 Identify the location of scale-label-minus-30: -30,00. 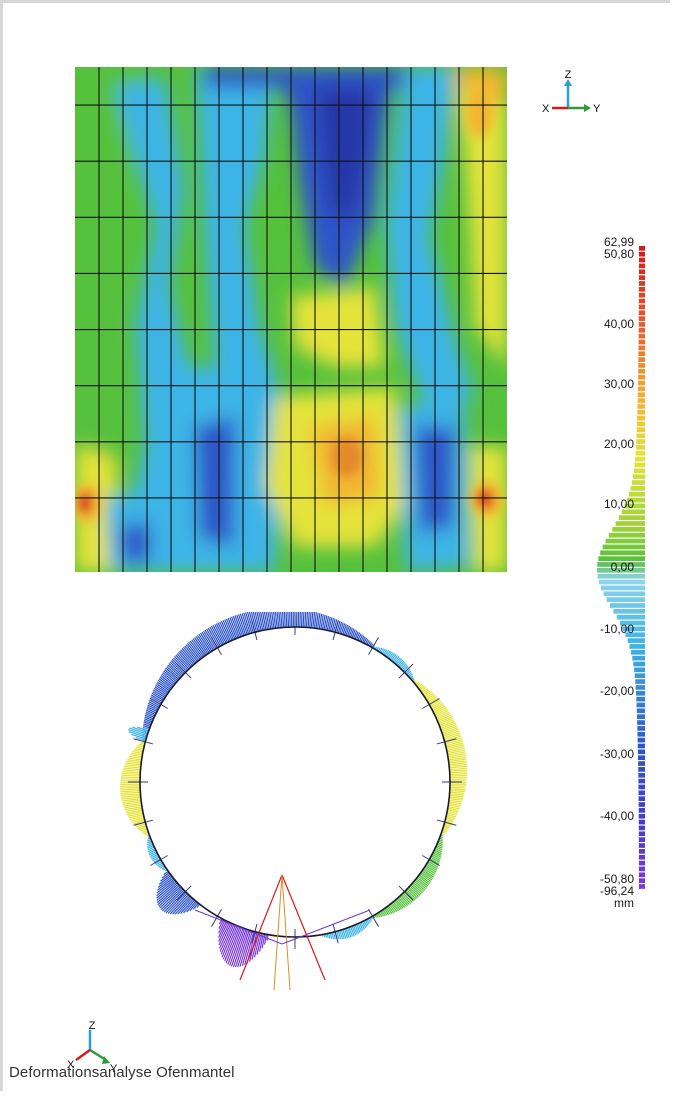
(616, 754).